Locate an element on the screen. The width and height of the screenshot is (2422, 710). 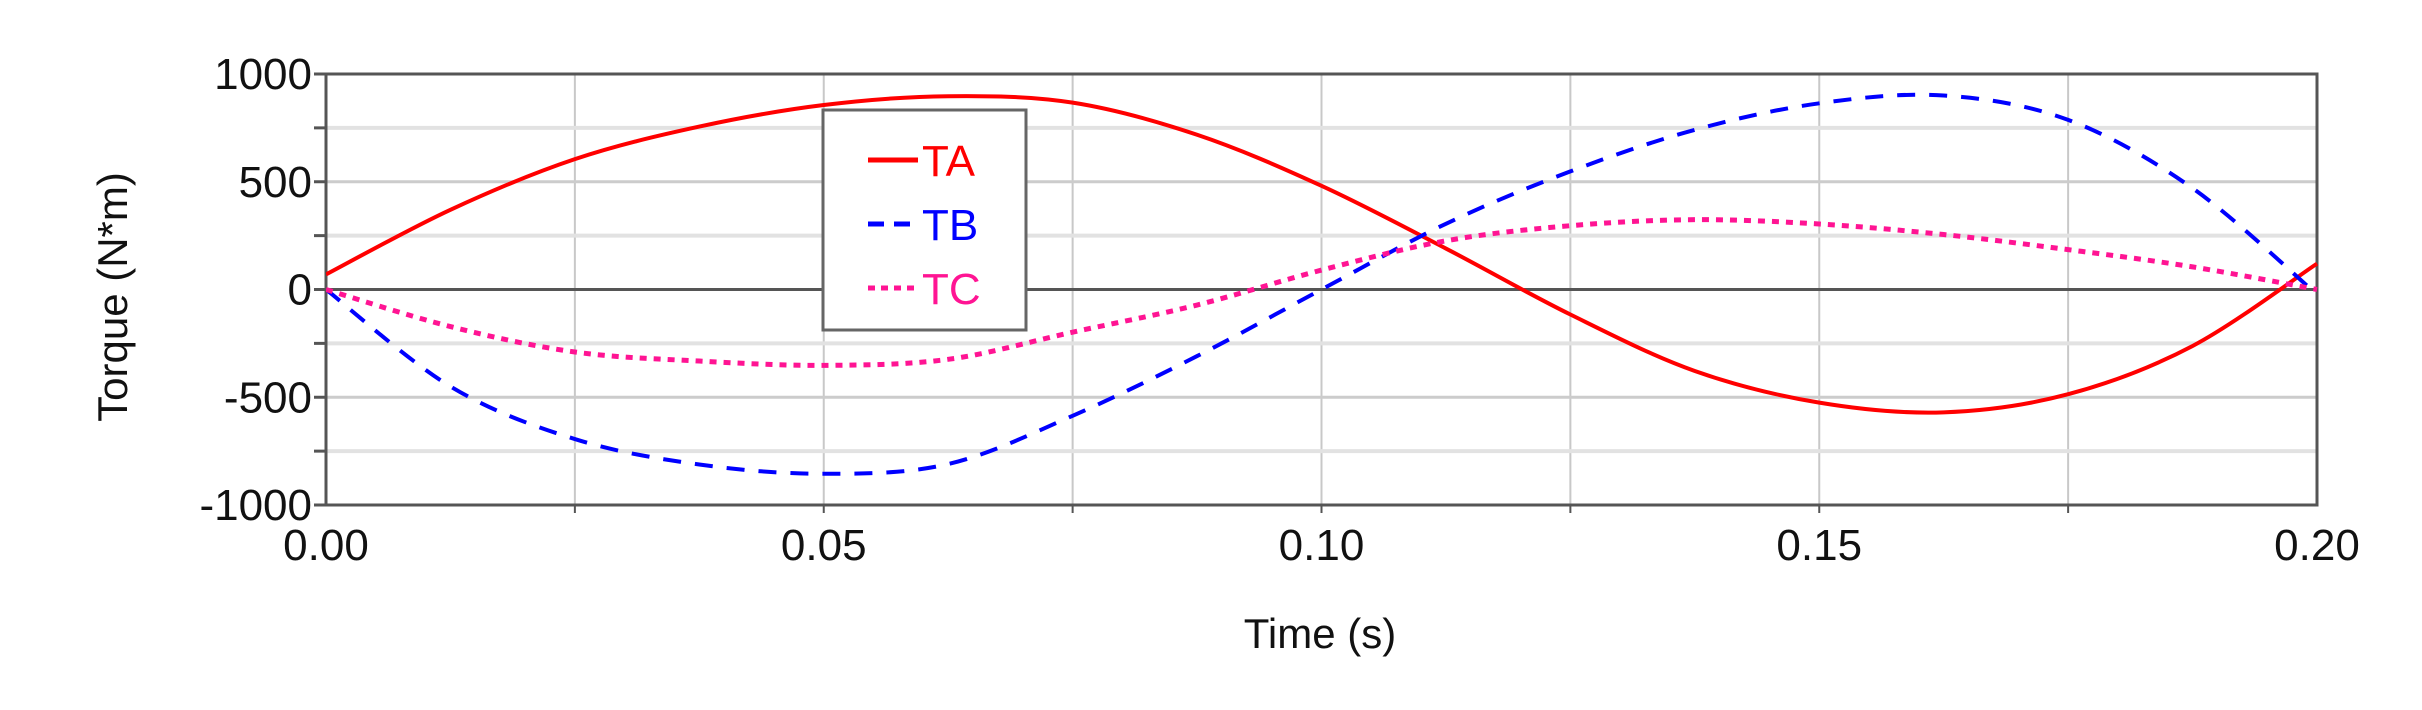
x-tick-label: 0.15 is located at coordinates (1819, 545).